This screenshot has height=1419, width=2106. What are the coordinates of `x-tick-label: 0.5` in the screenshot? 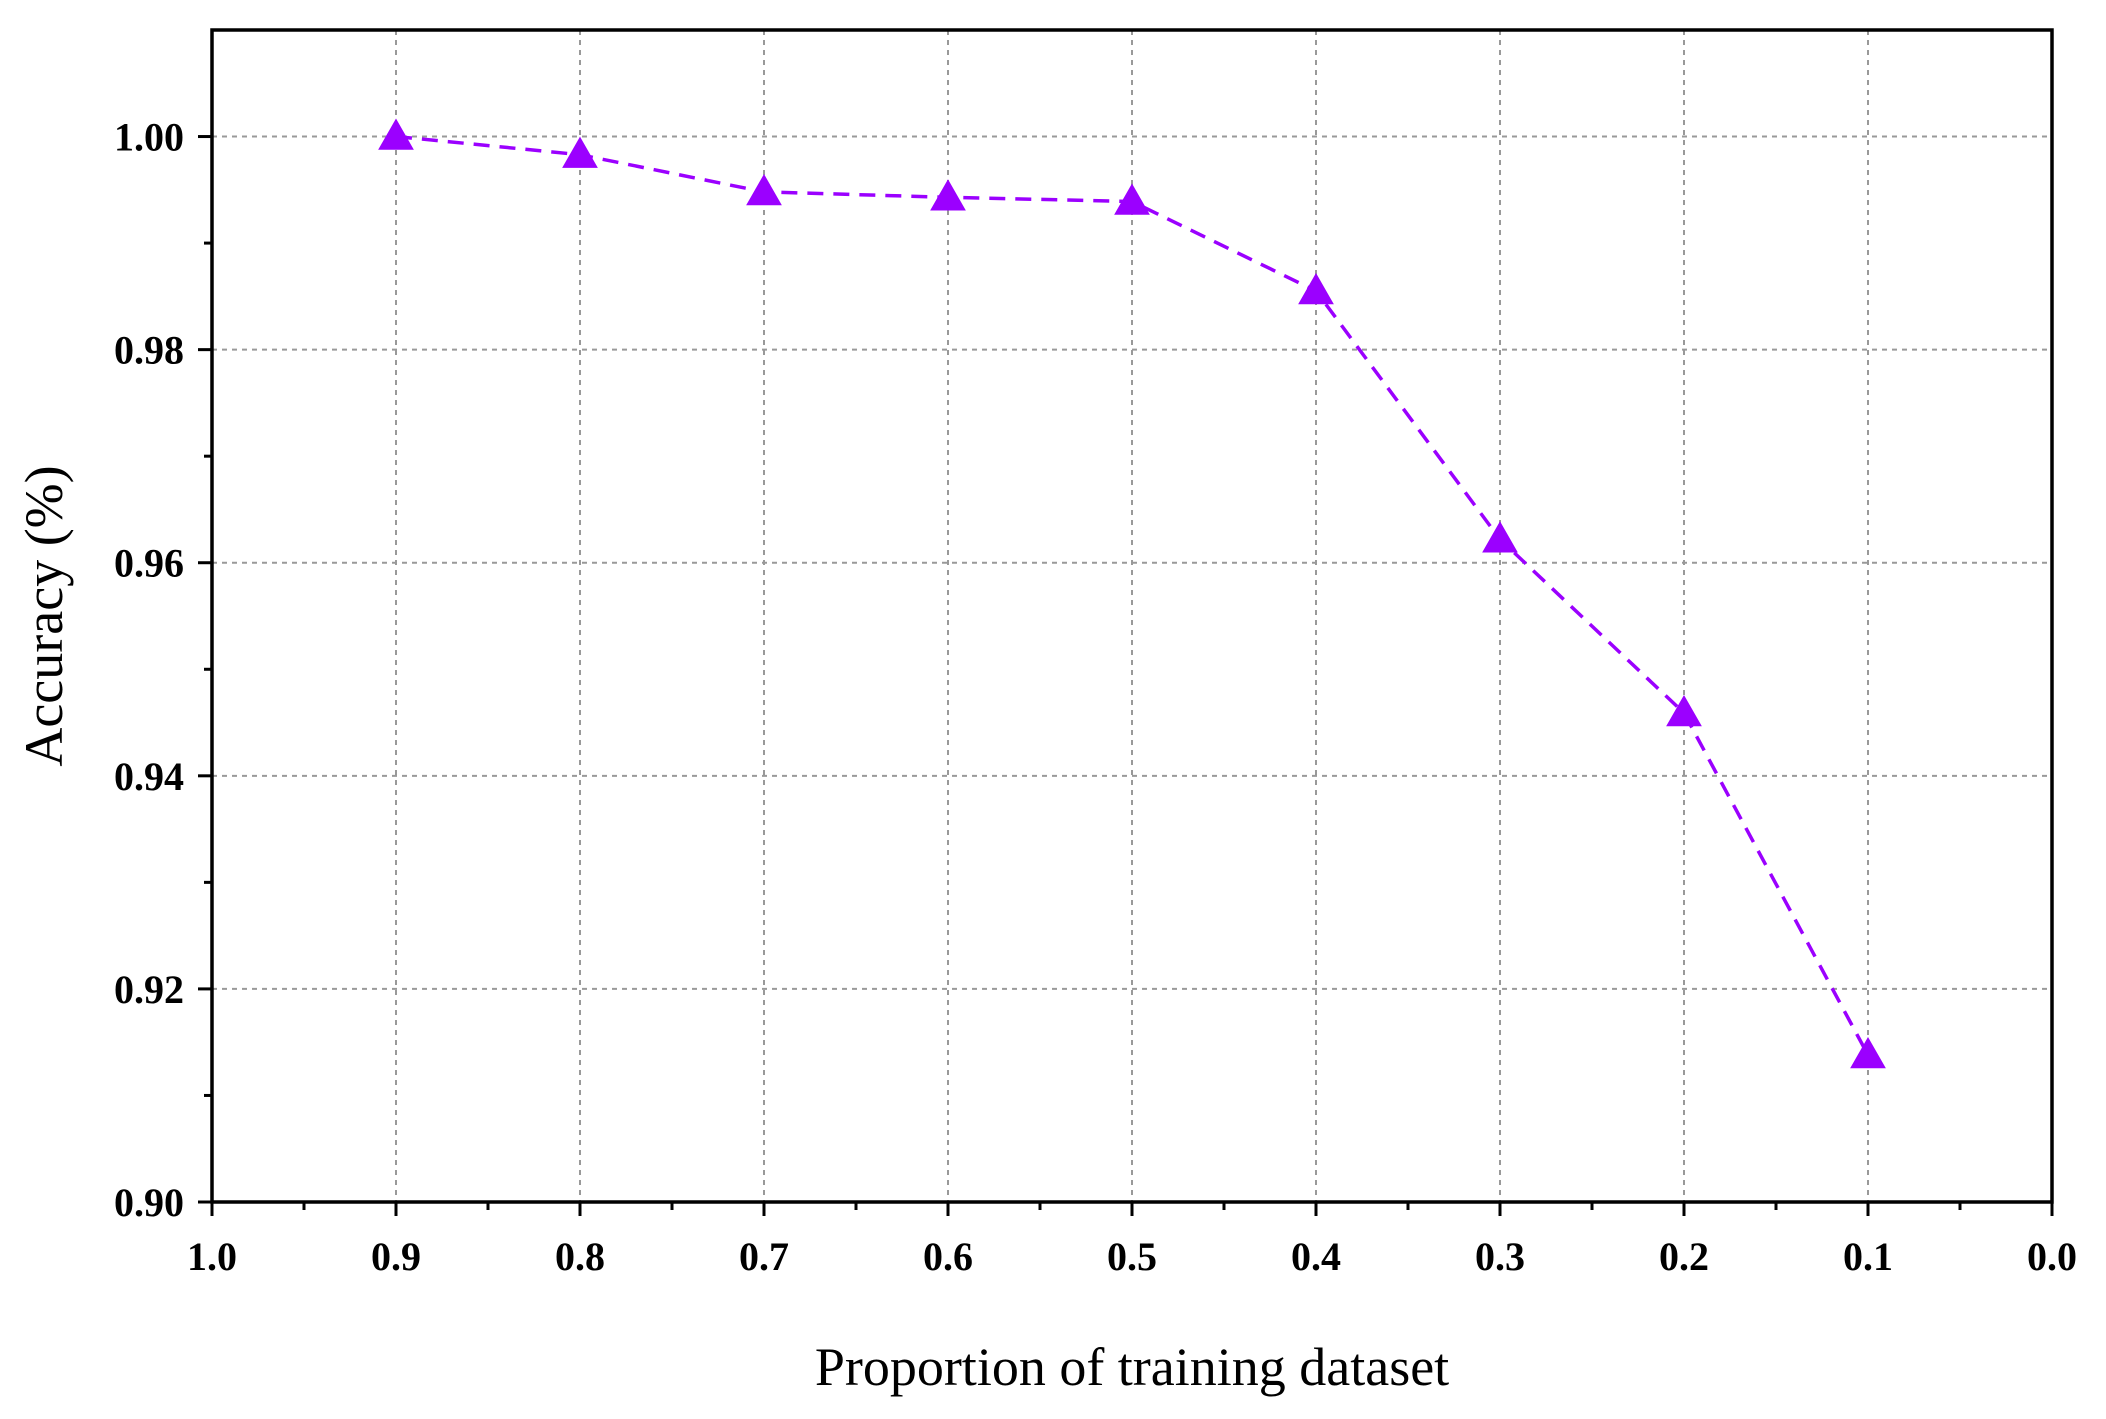 It's located at (1132, 1256).